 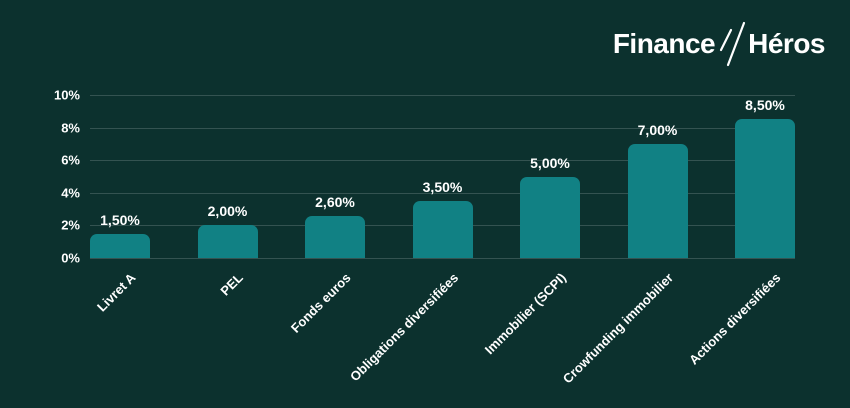 What do you see at coordinates (70, 128) in the screenshot?
I see `y-axis-tick-label: 8%` at bounding box center [70, 128].